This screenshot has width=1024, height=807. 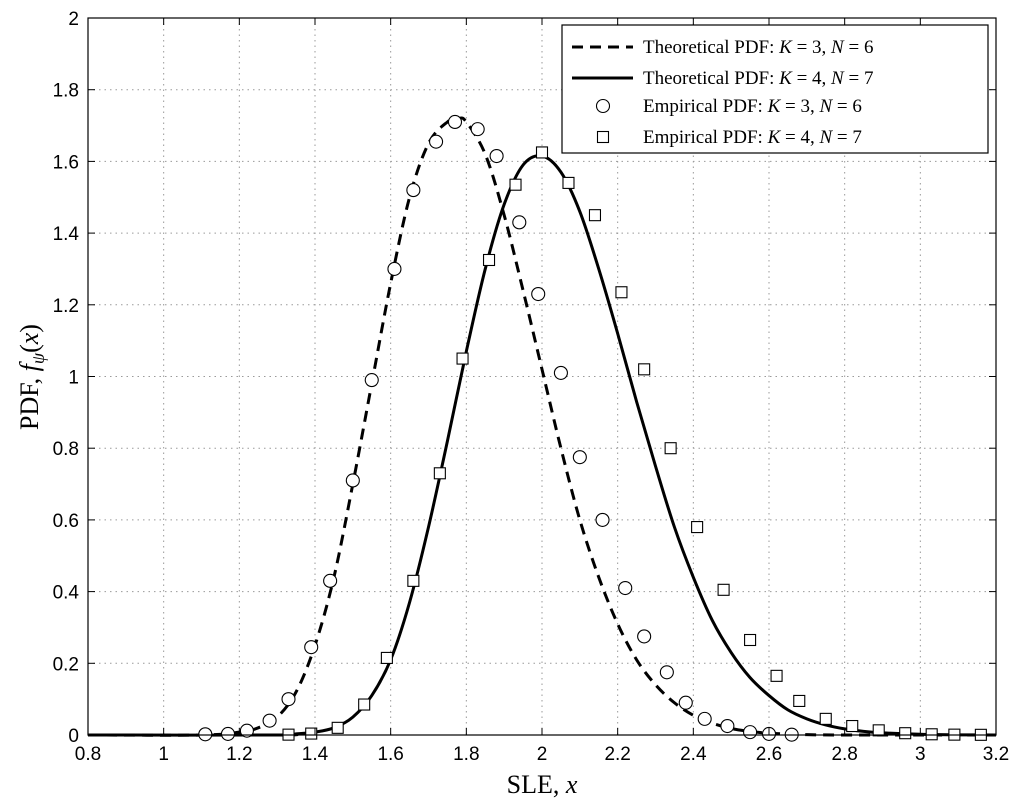 What do you see at coordinates (752, 106) in the screenshot?
I see `legend-label: Empirical PDF: K = 3, N = 6` at bounding box center [752, 106].